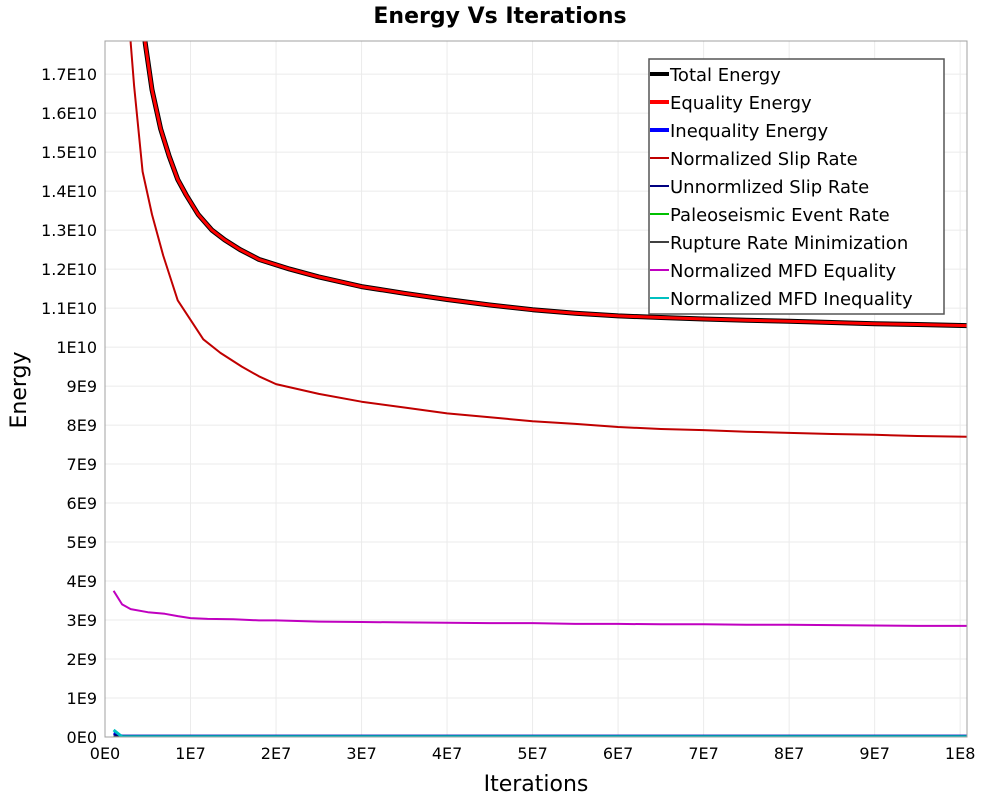  I want to click on legend-label: Normalized MFD Inequality, so click(791, 299).